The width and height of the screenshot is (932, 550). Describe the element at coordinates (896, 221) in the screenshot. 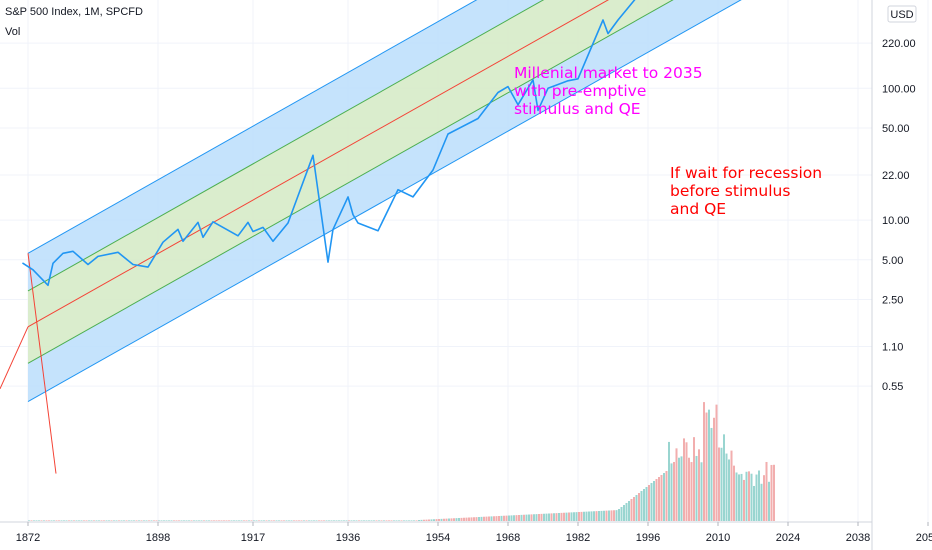

I see `price-tick-label: 10.00` at that location.